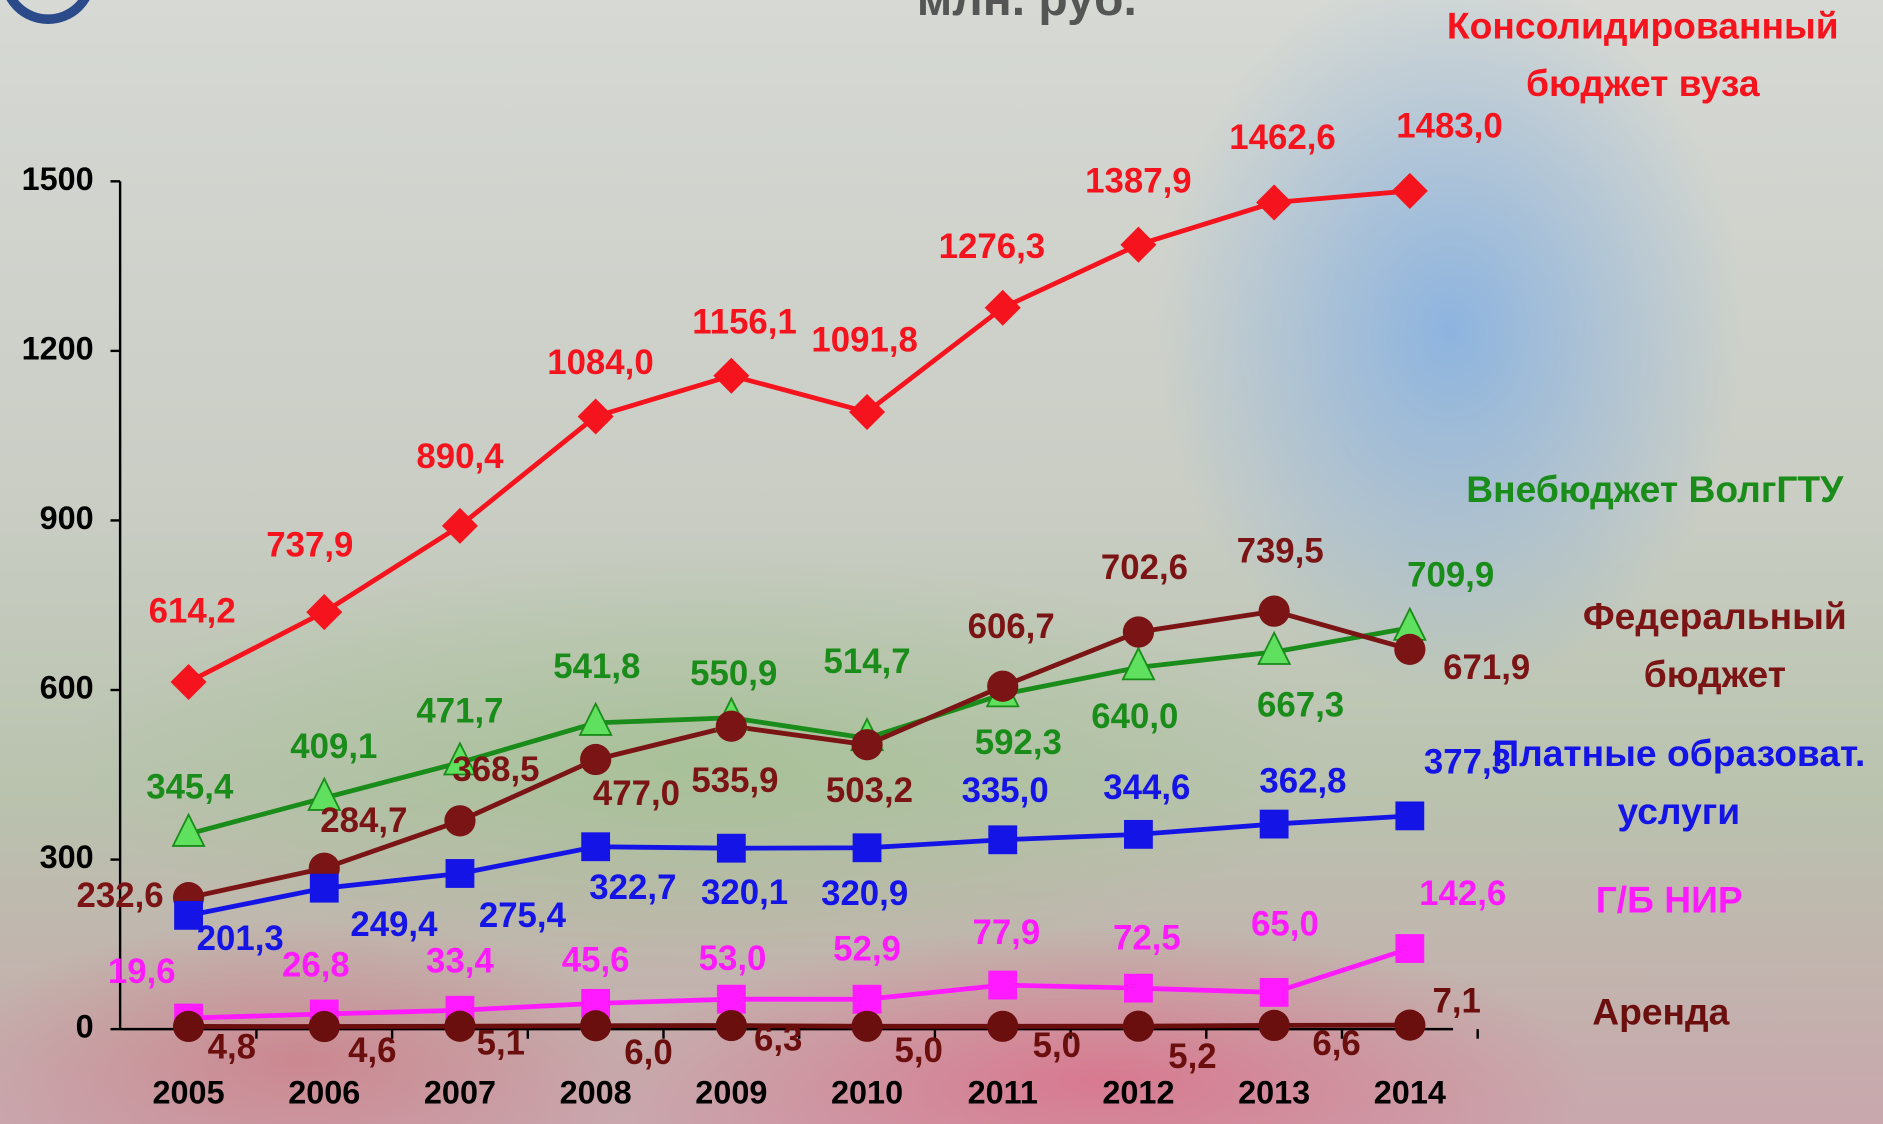  Describe the element at coordinates (918, 1050) in the screenshot. I see `data-label: 5,0` at that location.